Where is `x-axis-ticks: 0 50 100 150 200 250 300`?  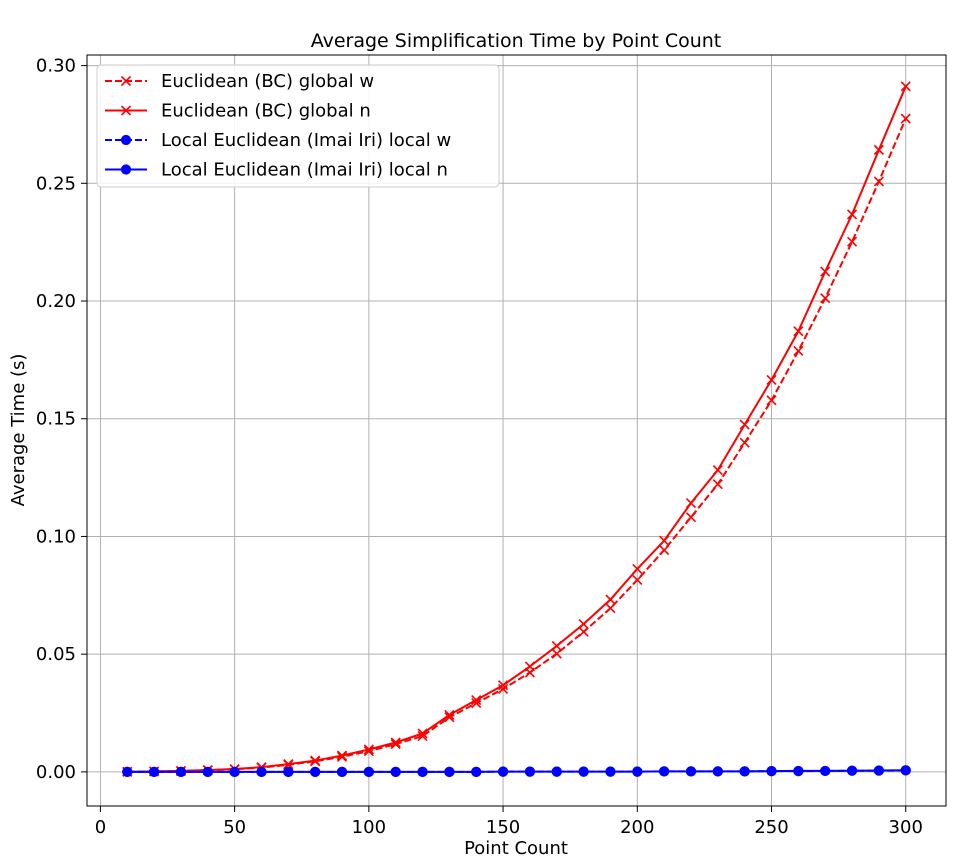
x-axis-ticks: 0 50 100 150 200 250 300 is located at coordinates (509, 822).